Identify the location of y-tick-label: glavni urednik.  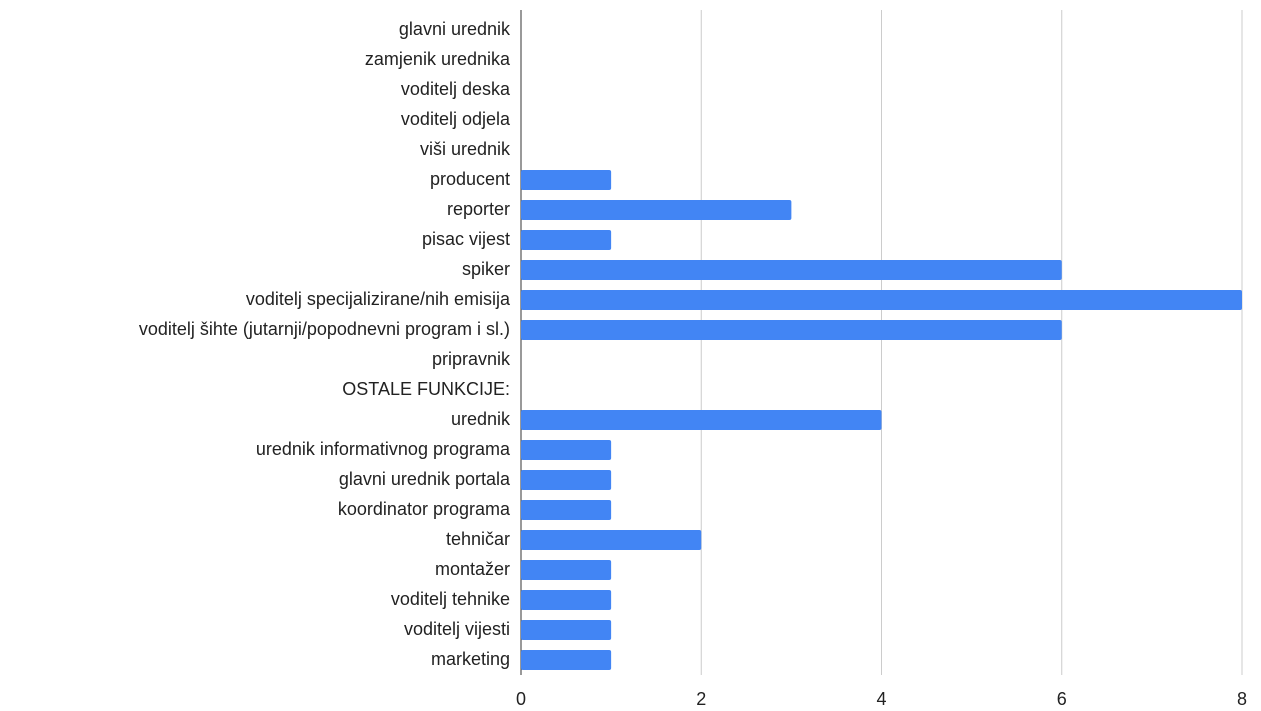
(455, 29).